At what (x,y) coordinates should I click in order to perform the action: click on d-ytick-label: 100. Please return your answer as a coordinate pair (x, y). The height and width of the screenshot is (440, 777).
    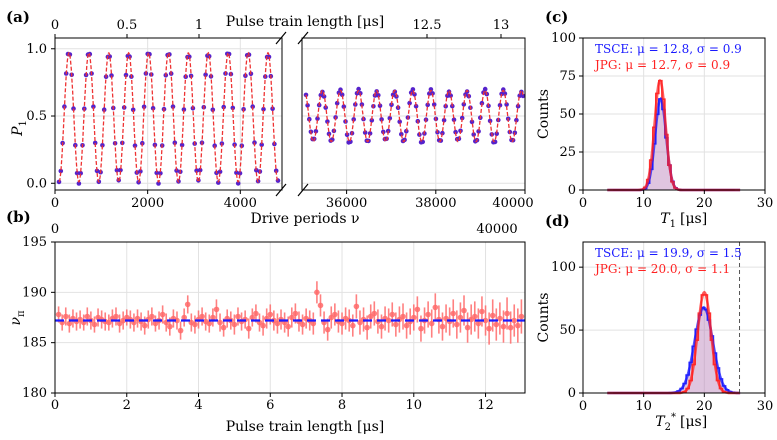
    Looking at the image, I should click on (563, 267).